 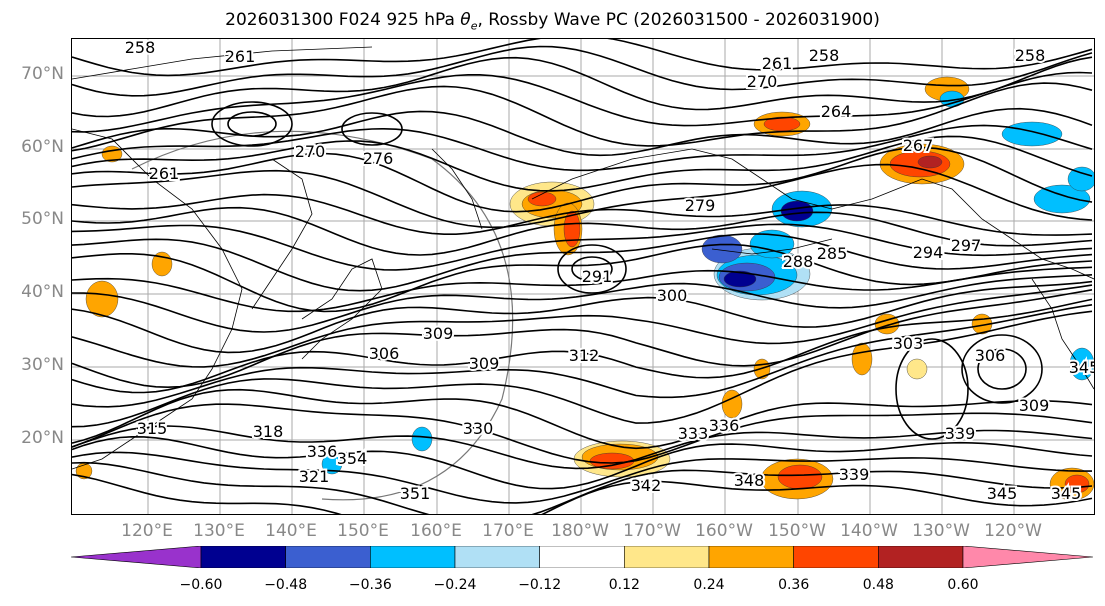 What do you see at coordinates (1013, 531) in the screenshot?
I see `lon-label: 120°W` at bounding box center [1013, 531].